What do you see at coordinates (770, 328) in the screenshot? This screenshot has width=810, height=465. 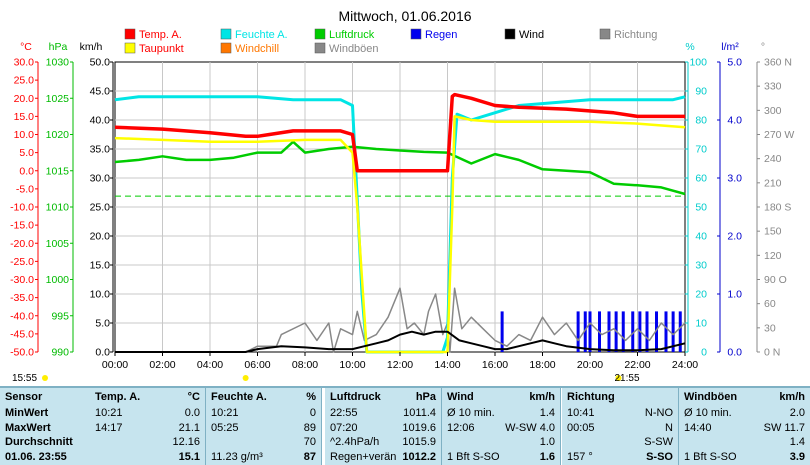 I see `y-tick-label-dir: 30` at bounding box center [770, 328].